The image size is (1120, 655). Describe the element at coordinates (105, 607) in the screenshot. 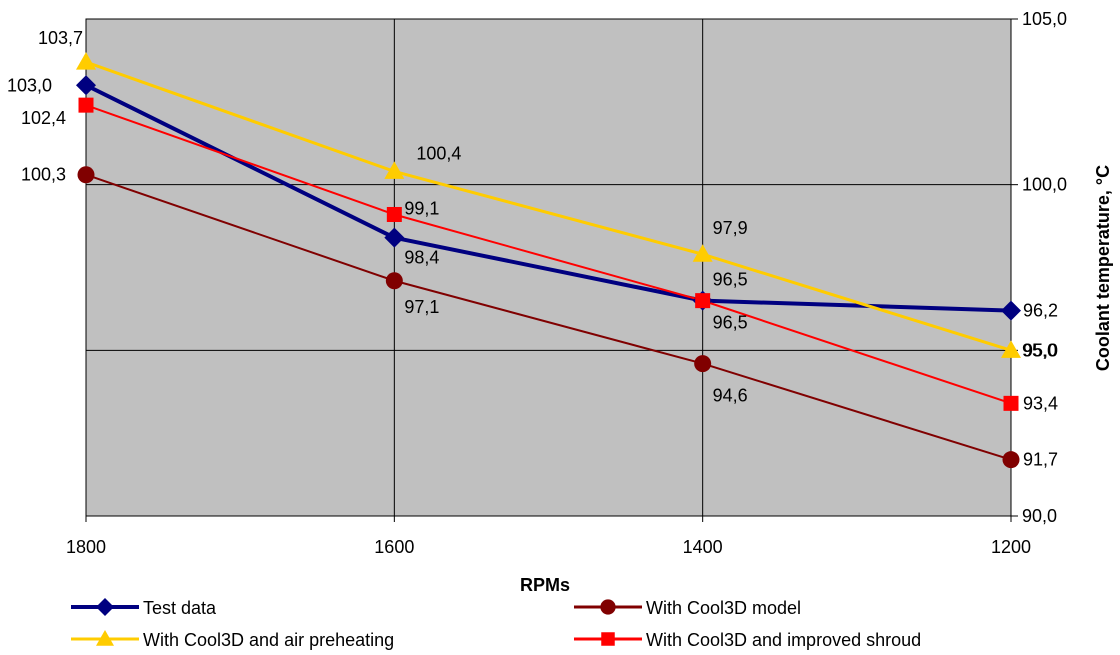

I see `legend-marker-diamond` at that location.